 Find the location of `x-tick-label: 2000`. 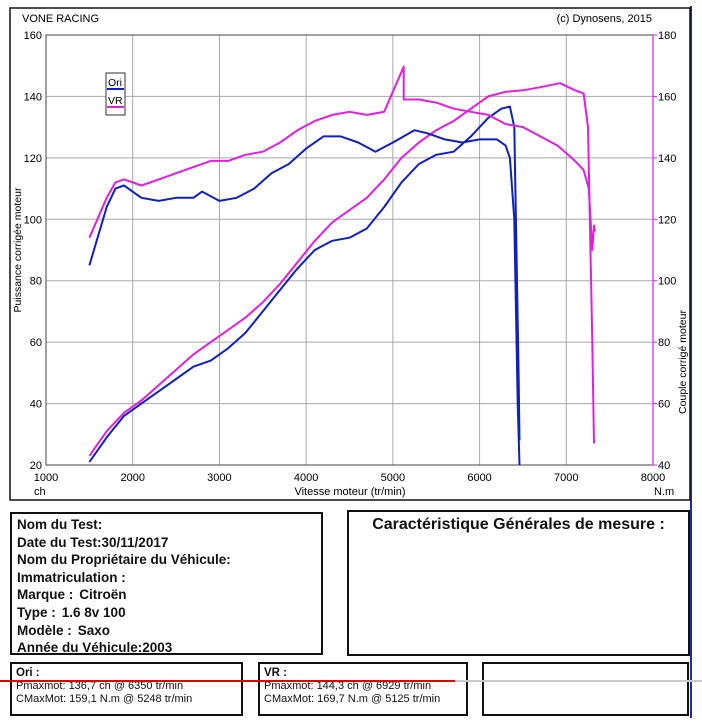

x-tick-label: 2000 is located at coordinates (132, 478).